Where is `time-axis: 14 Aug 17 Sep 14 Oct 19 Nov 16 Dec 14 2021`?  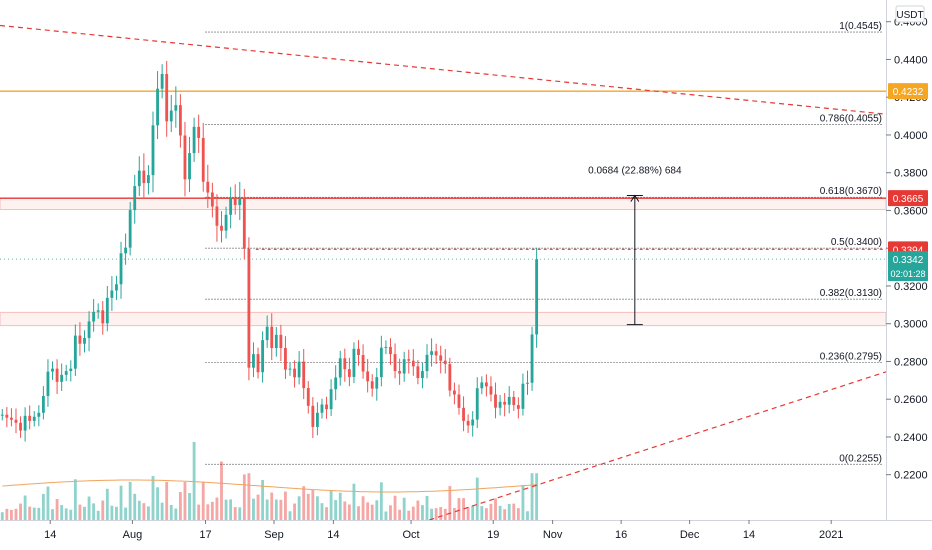
time-axis: 14 Aug 17 Sep 14 Oct 19 Nov 16 Dec 14 2021 is located at coordinates (443, 530).